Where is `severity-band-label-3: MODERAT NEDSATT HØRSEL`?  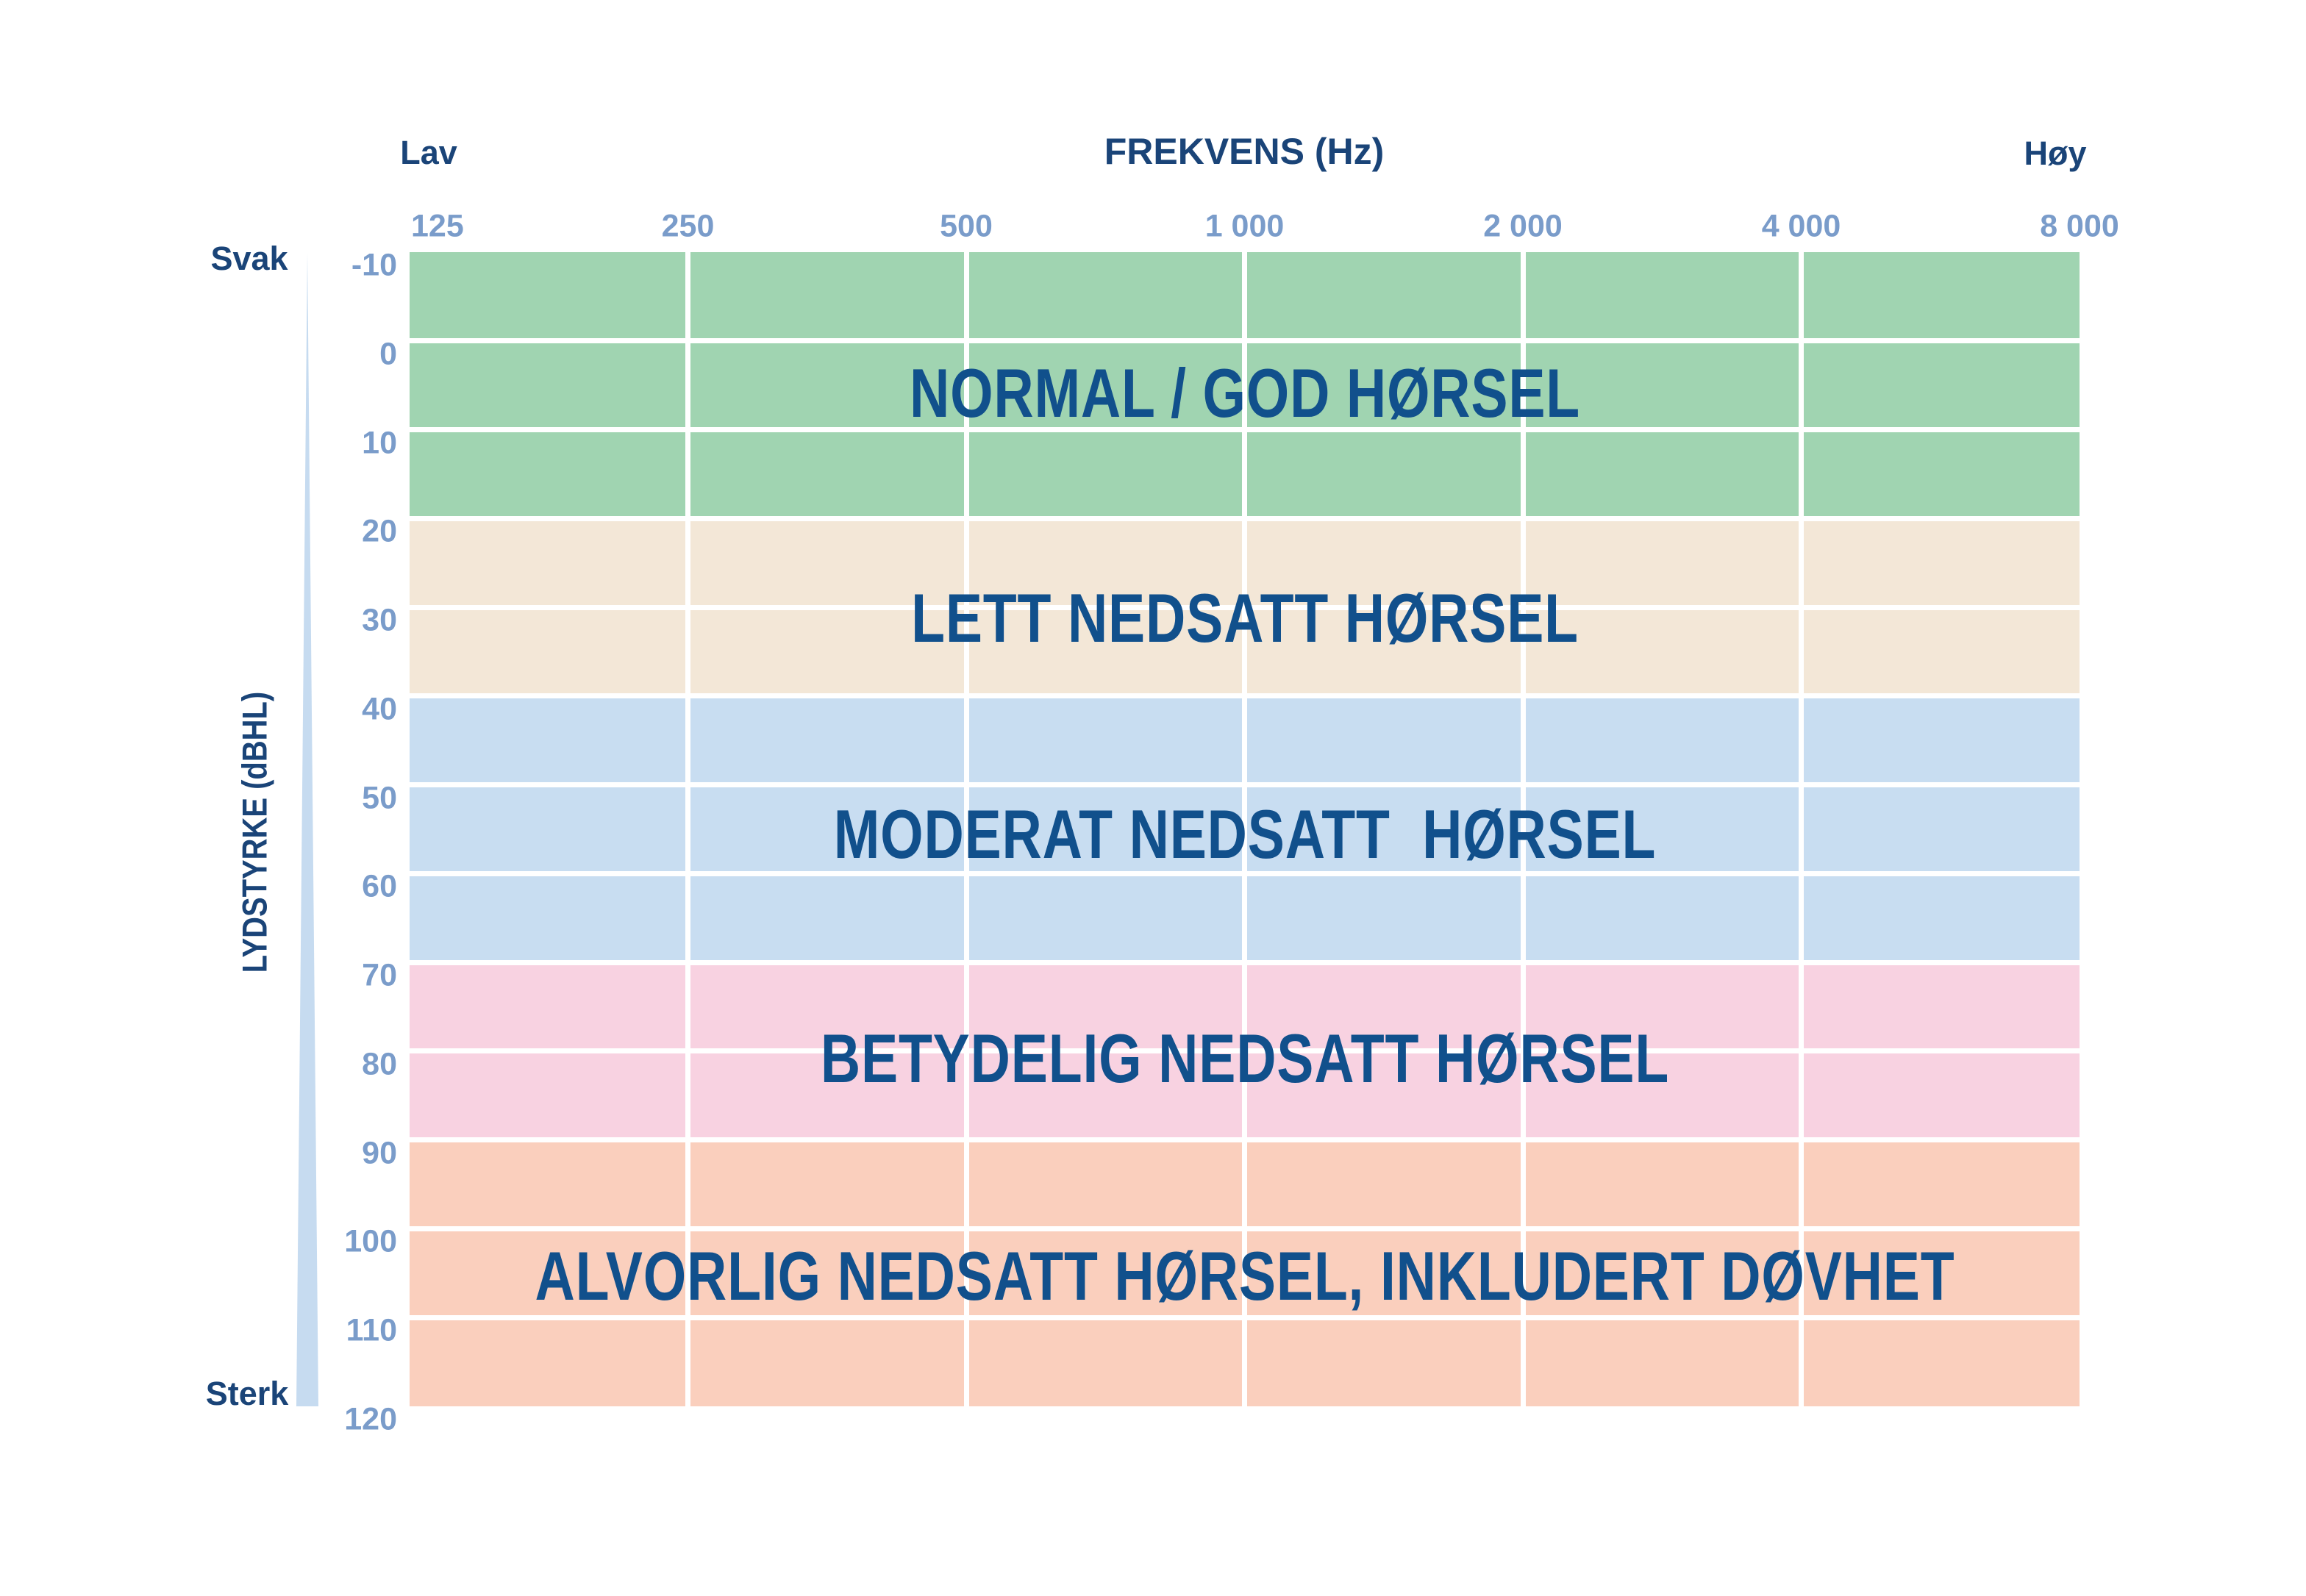
severity-band-label-3: MODERAT NEDSATT HØRSEL is located at coordinates (1244, 834).